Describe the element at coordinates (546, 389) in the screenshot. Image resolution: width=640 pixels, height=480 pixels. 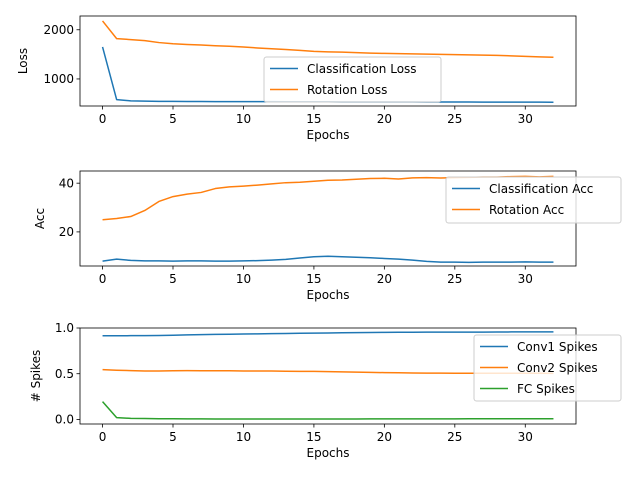
I see `legend-label: FC Spikes` at that location.